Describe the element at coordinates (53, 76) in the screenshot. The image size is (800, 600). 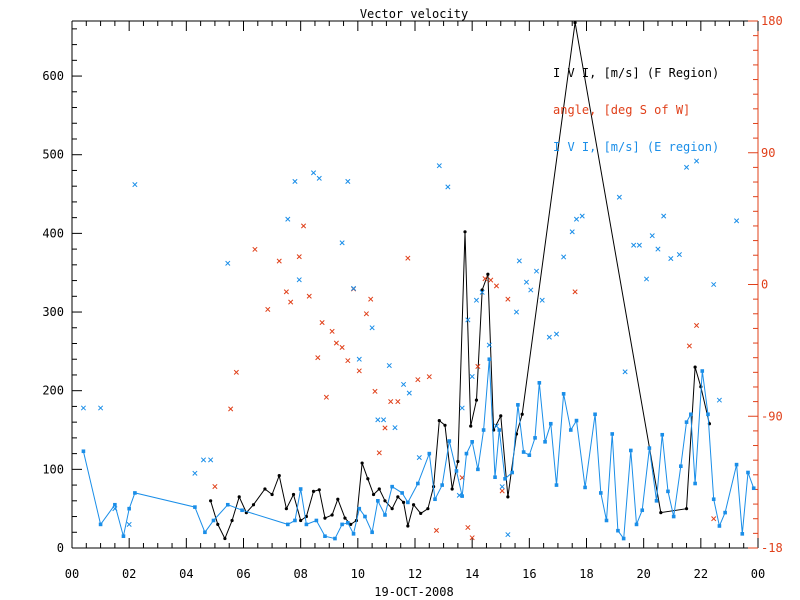
I see `y-left-tick-label: 600` at that location.